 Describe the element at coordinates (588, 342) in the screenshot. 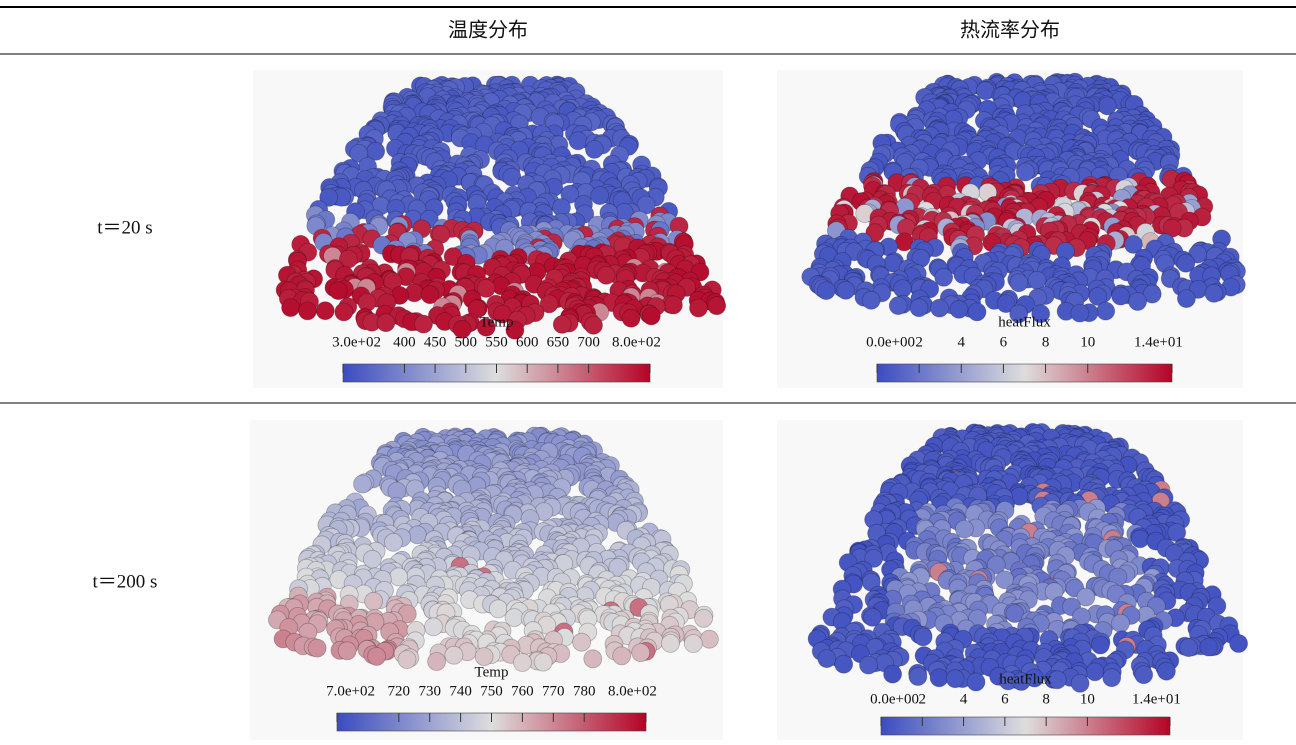

I see `colorbar-tick-label: 700` at that location.